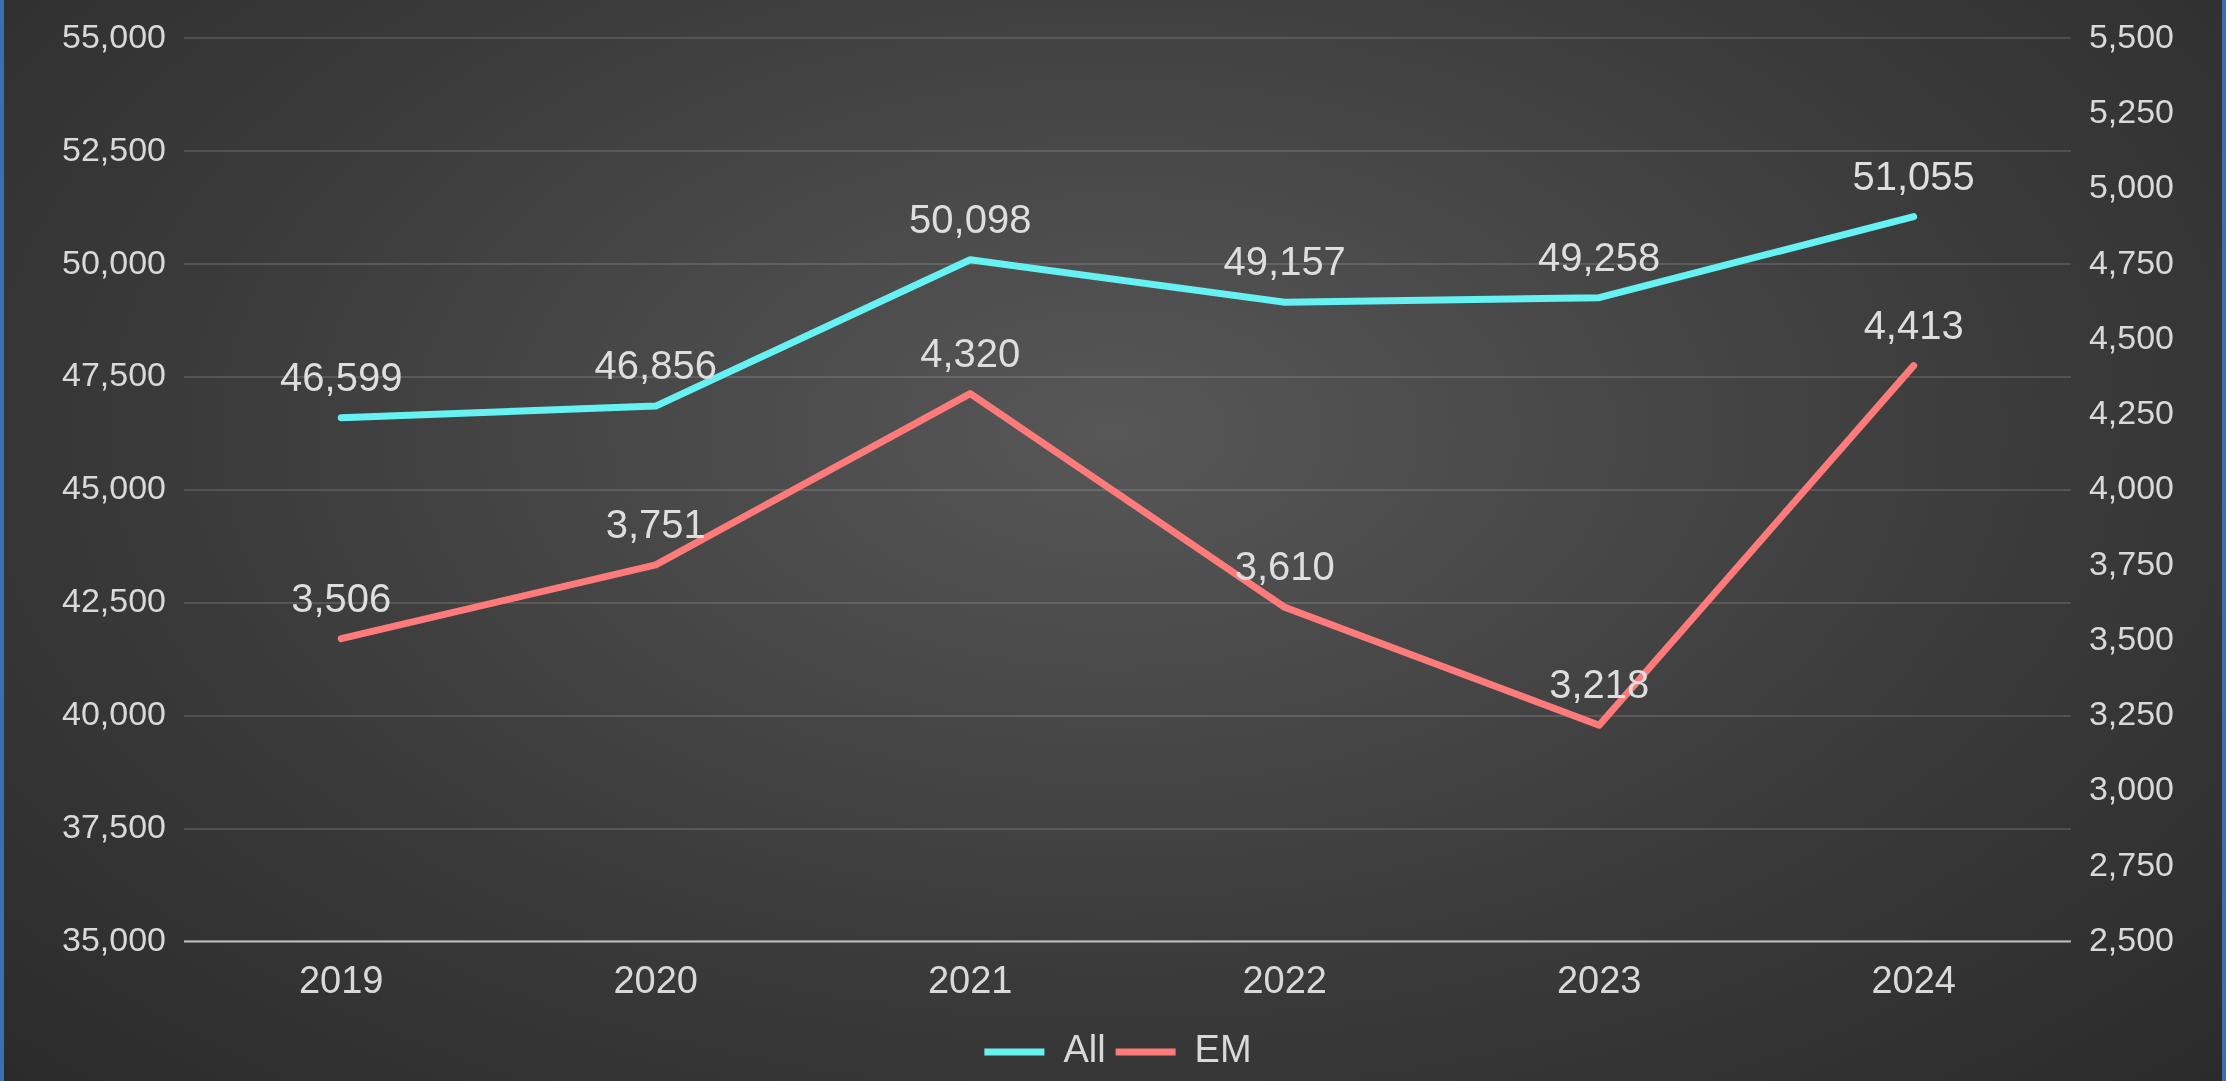  What do you see at coordinates (1284, 261) in the screenshot?
I see `data-label: 49,157` at bounding box center [1284, 261].